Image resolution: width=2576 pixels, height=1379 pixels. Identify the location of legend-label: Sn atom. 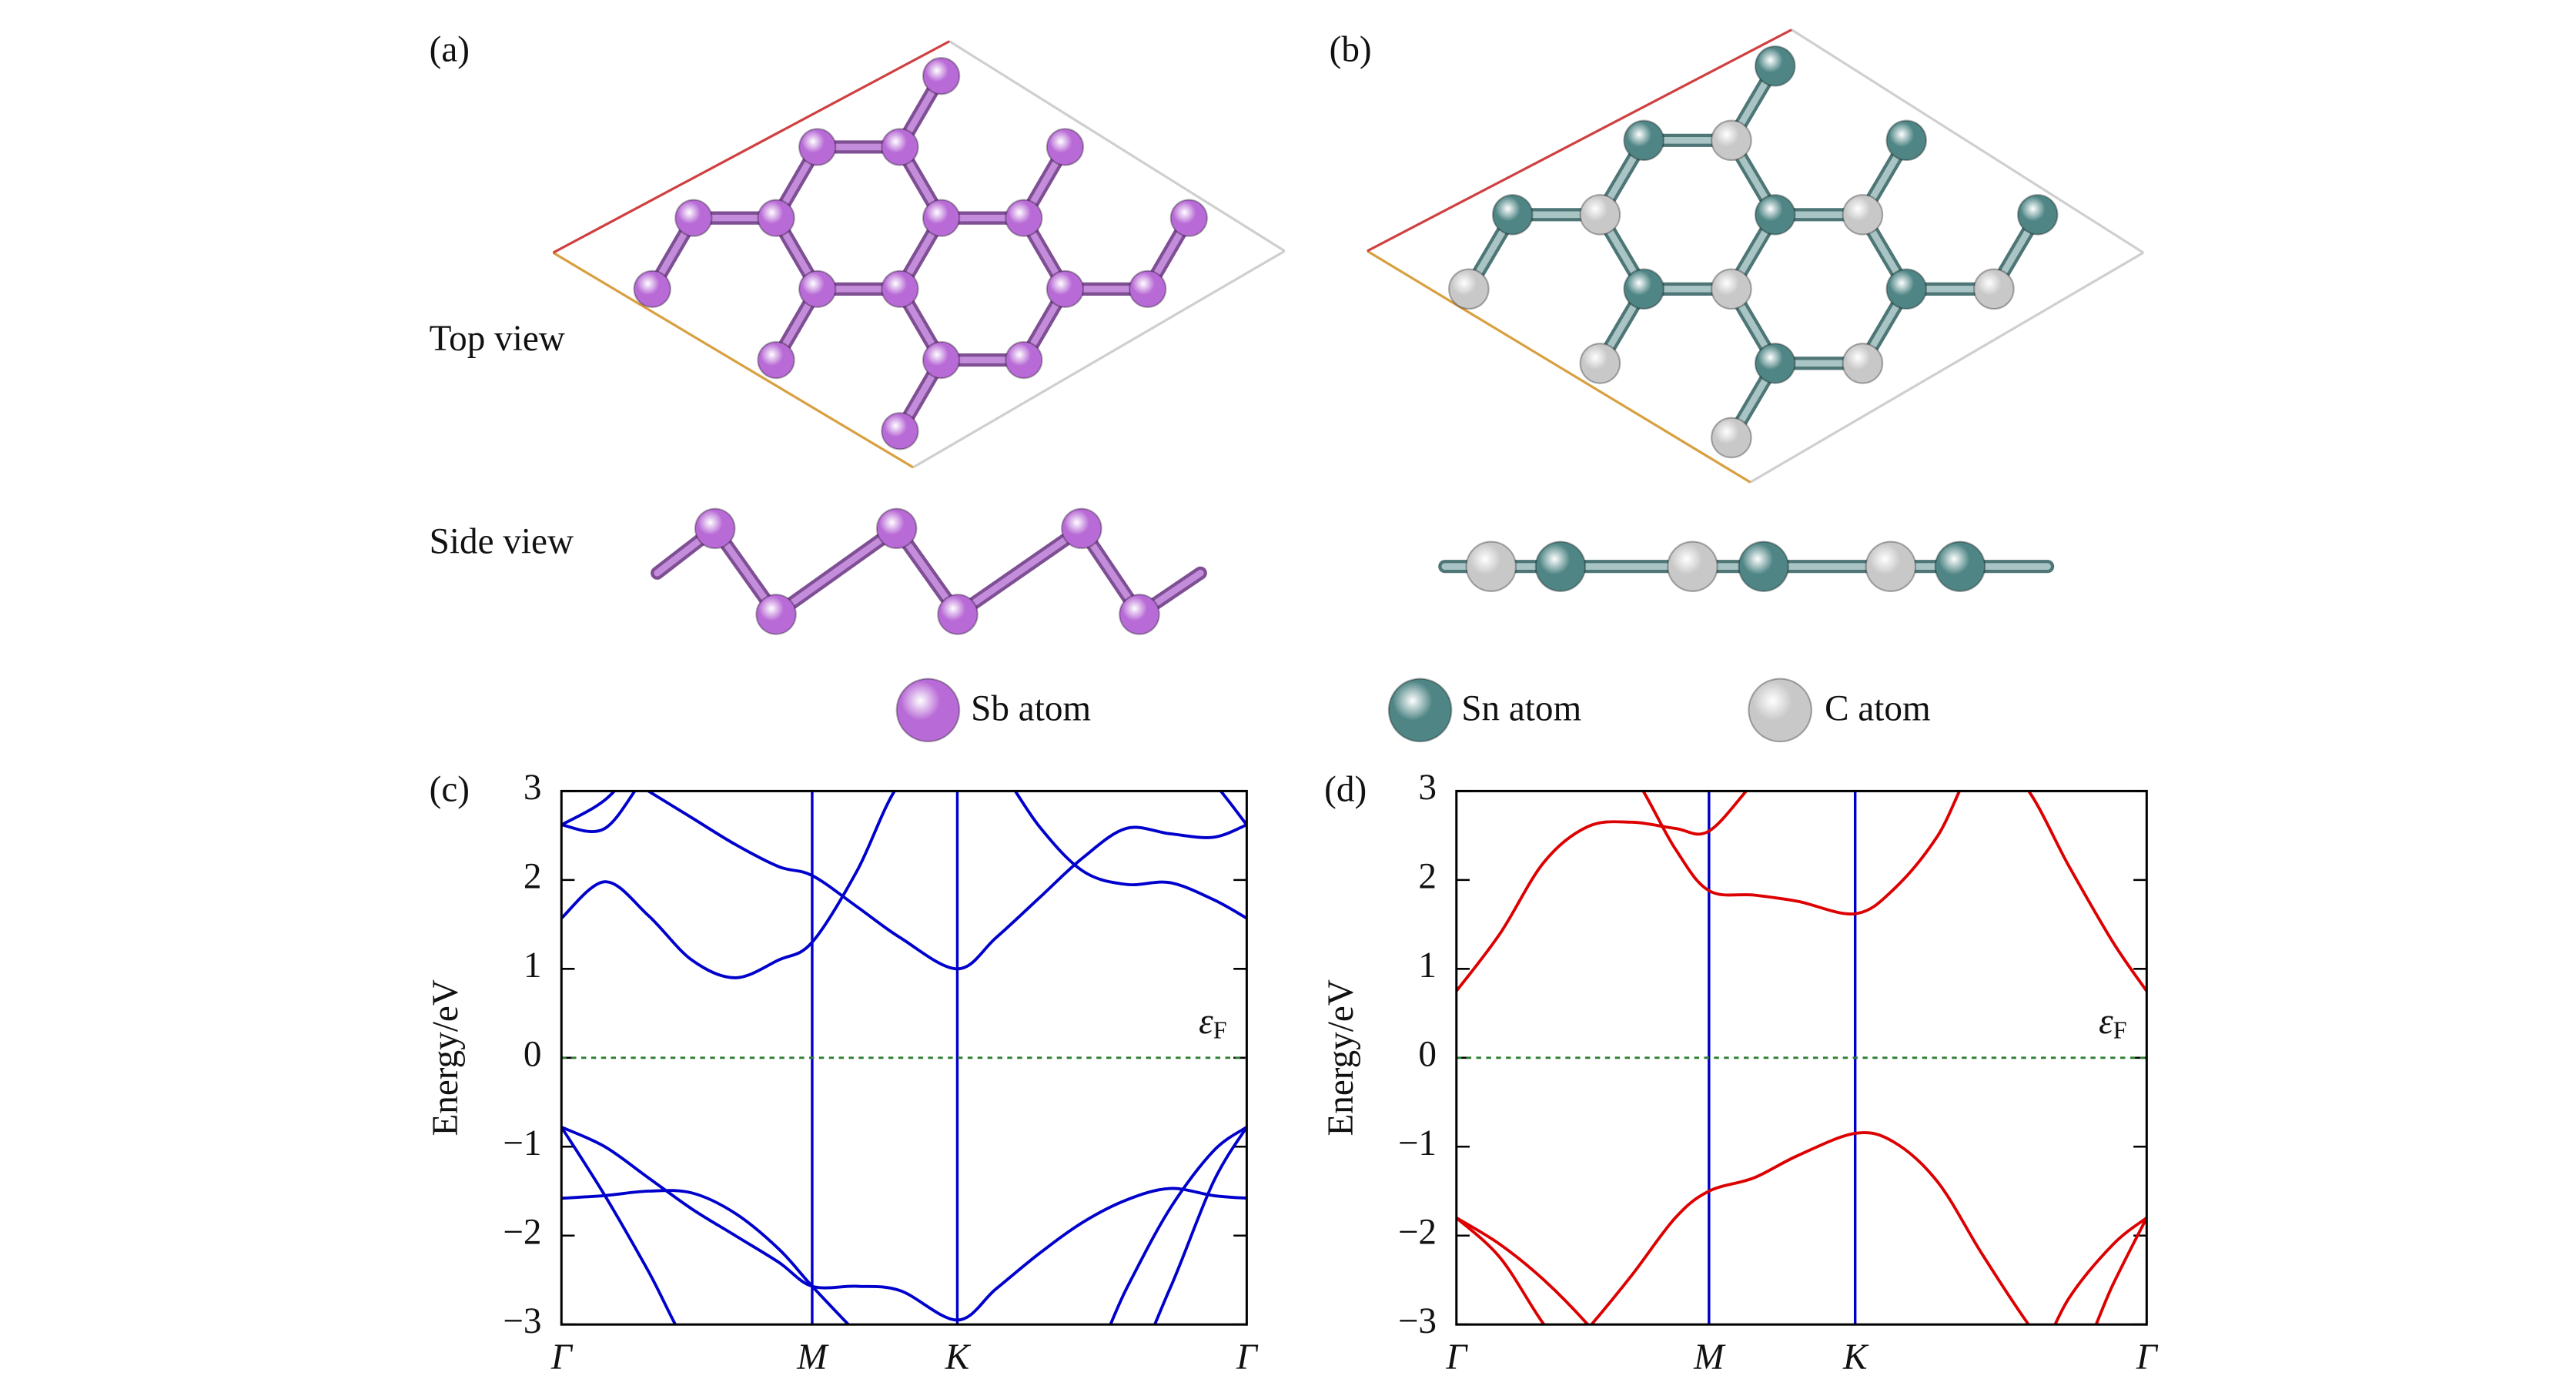
(1521, 708).